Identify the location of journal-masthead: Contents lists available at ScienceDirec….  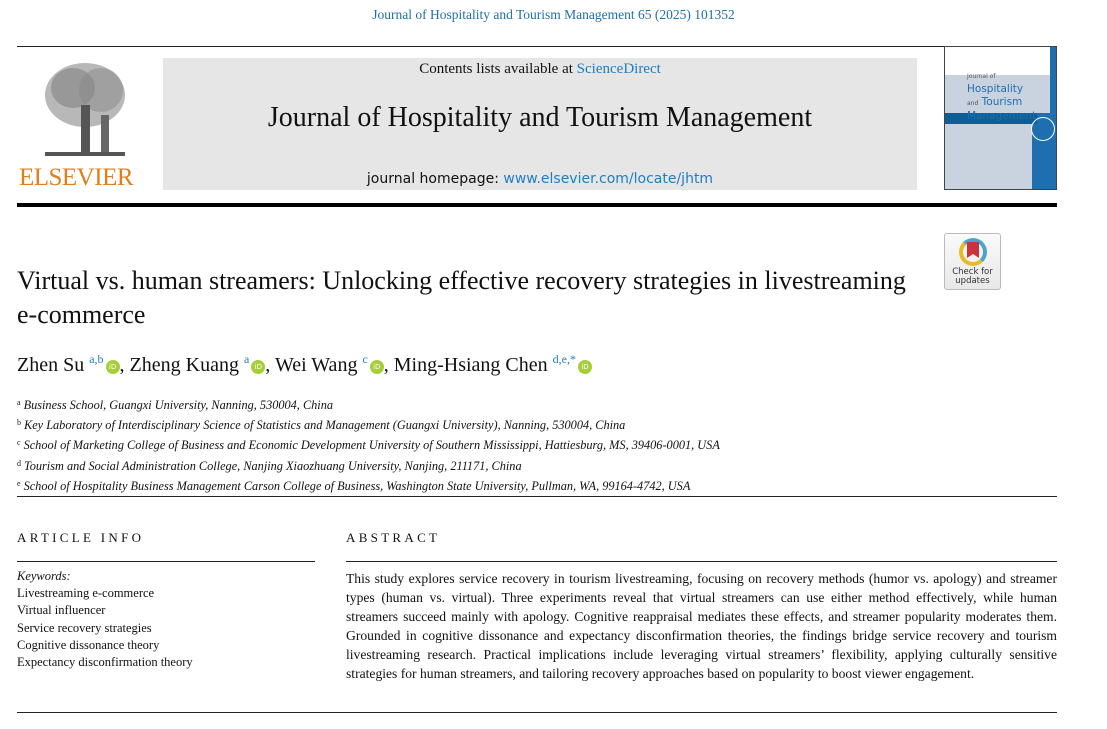
(540, 124).